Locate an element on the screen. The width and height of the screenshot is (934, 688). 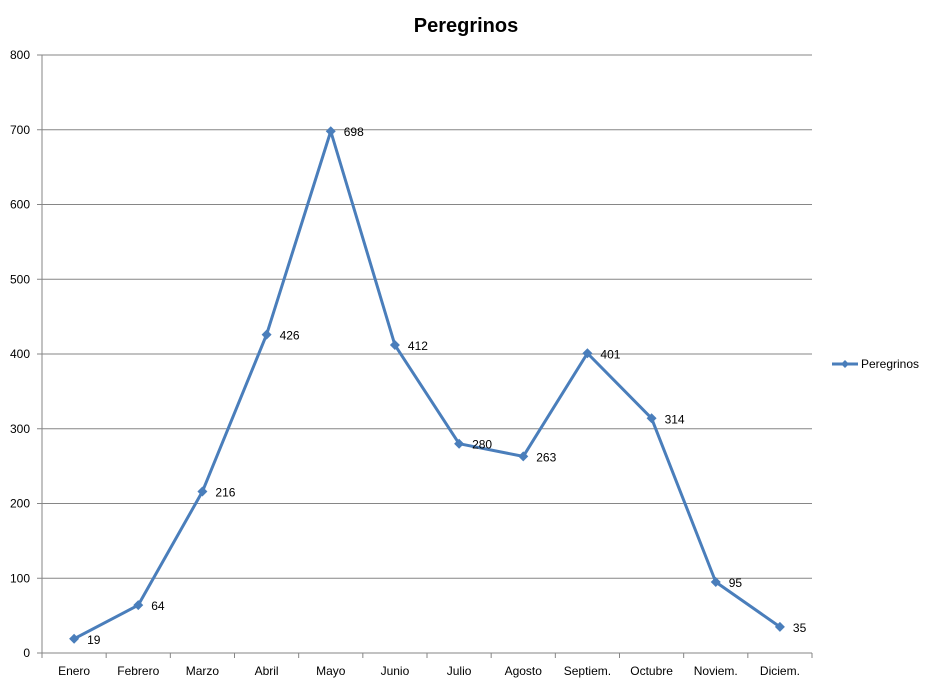
x-tick-label-10: Noviem. is located at coordinates (716, 671).